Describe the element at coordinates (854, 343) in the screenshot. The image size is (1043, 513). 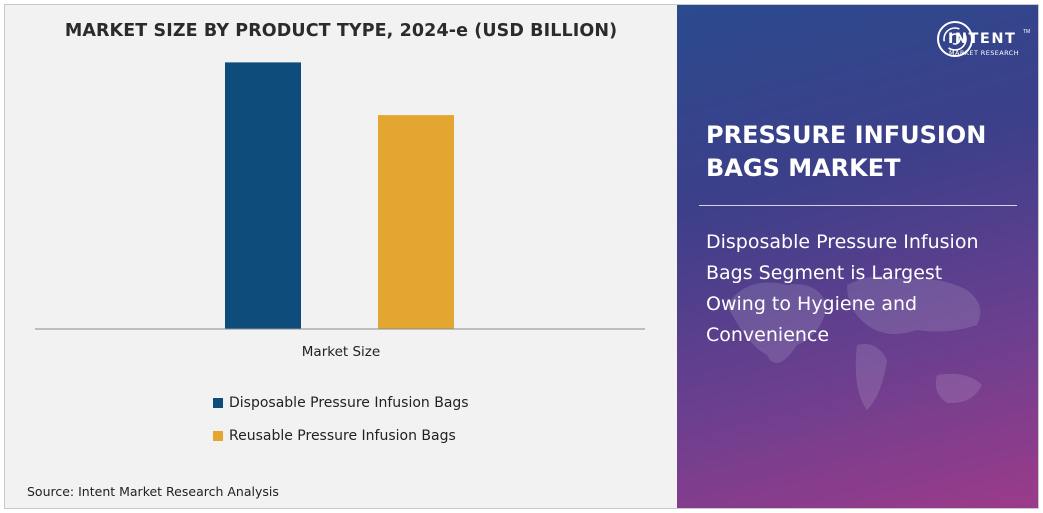
I see `world-map-decoration` at that location.